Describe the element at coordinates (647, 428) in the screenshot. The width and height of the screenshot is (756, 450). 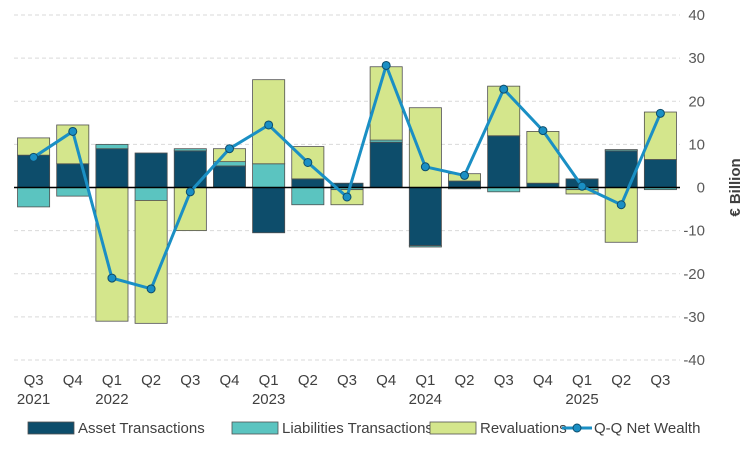
I see `legend-label: Q-Q Net Wealth` at that location.